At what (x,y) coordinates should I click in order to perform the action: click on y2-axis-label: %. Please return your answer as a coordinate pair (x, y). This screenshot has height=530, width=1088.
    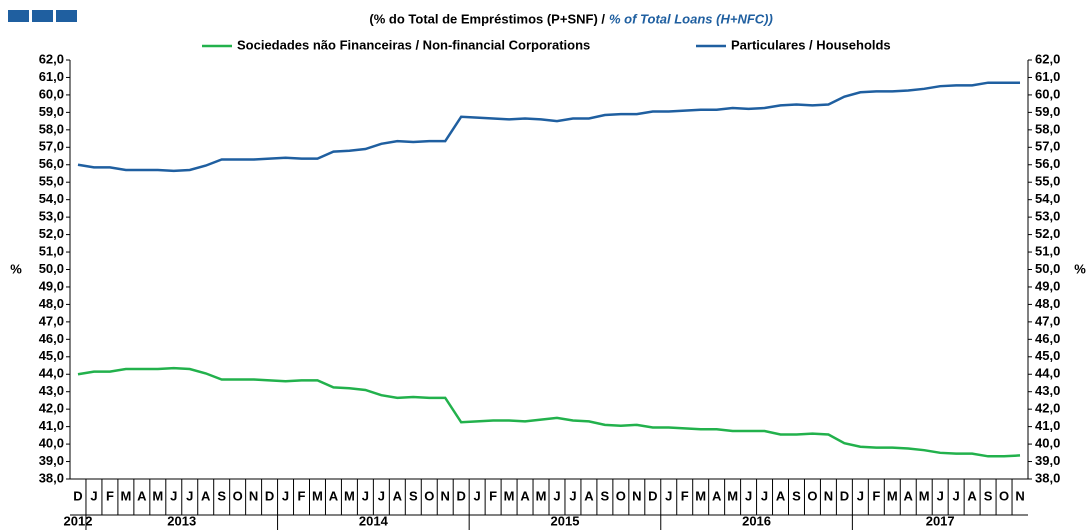
    Looking at the image, I should click on (1080, 268).